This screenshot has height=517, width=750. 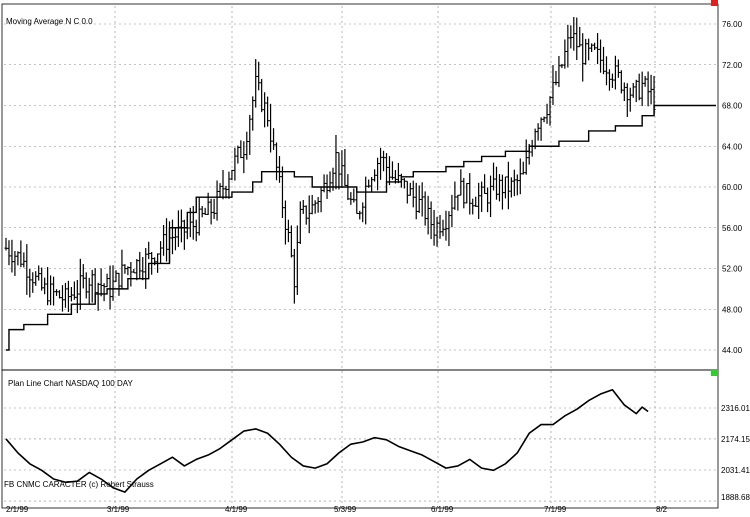 What do you see at coordinates (49, 21) in the screenshot?
I see `price-panel-title: Moving Average N C 0.0` at bounding box center [49, 21].